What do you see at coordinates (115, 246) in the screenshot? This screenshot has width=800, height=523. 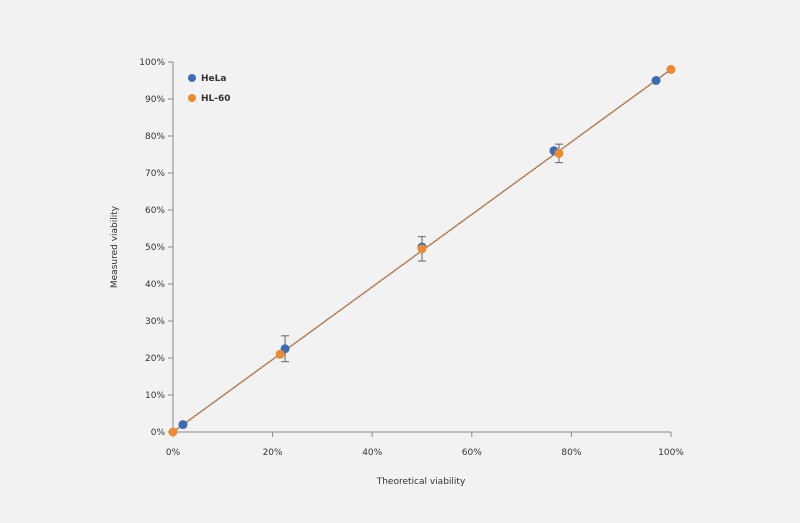 I see `y-axis-title: Measured viability` at bounding box center [115, 246].